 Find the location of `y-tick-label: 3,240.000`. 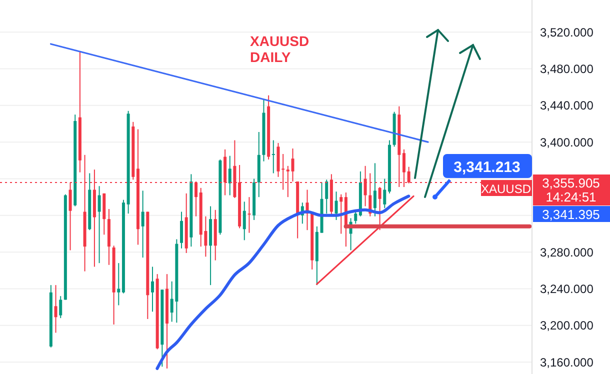

y-tick-label: 3,240.000 is located at coordinates (567, 289).